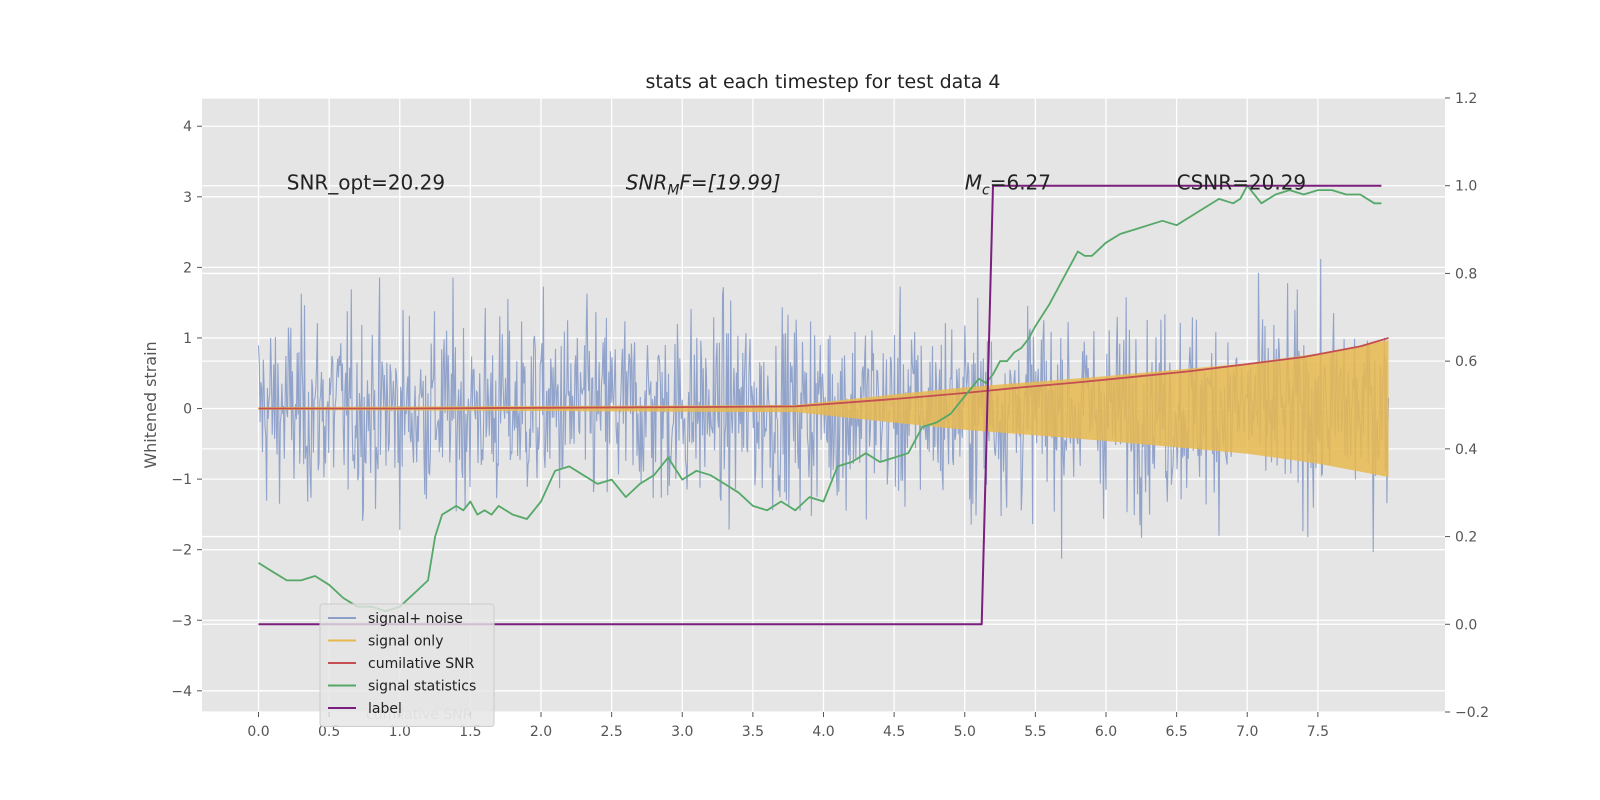 This screenshot has width=1600, height=800. Describe the element at coordinates (1466, 274) in the screenshot. I see `y2-tick-label: 0.8` at that location.